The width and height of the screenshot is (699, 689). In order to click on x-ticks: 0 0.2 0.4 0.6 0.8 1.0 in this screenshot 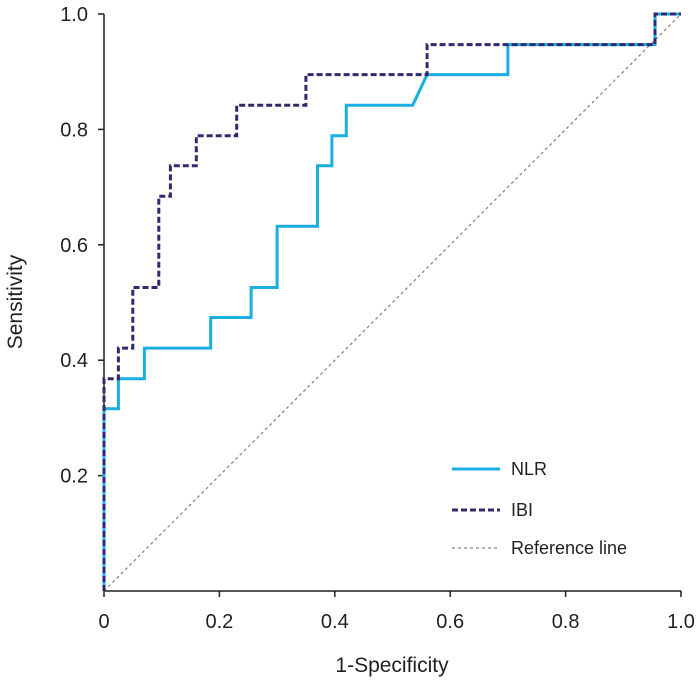, I will do `click(396, 612)`.